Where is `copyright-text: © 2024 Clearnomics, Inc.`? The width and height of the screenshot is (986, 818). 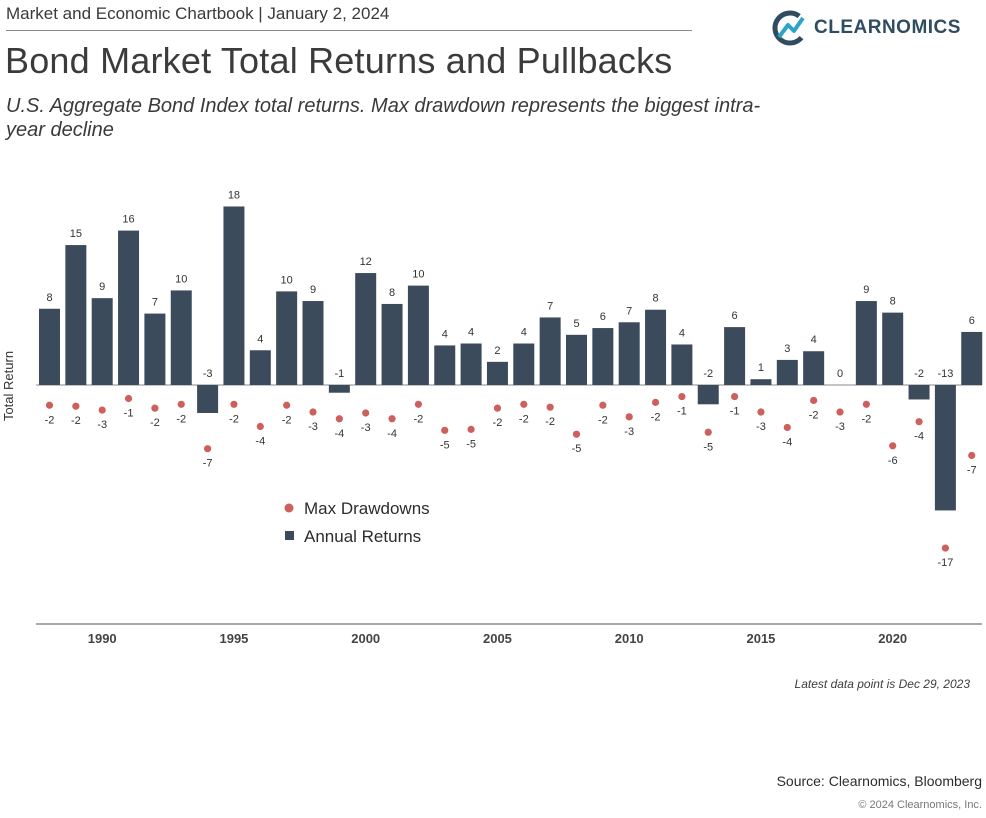
copyright-text: © 2024 Clearnomics, Inc. is located at coordinates (920, 805).